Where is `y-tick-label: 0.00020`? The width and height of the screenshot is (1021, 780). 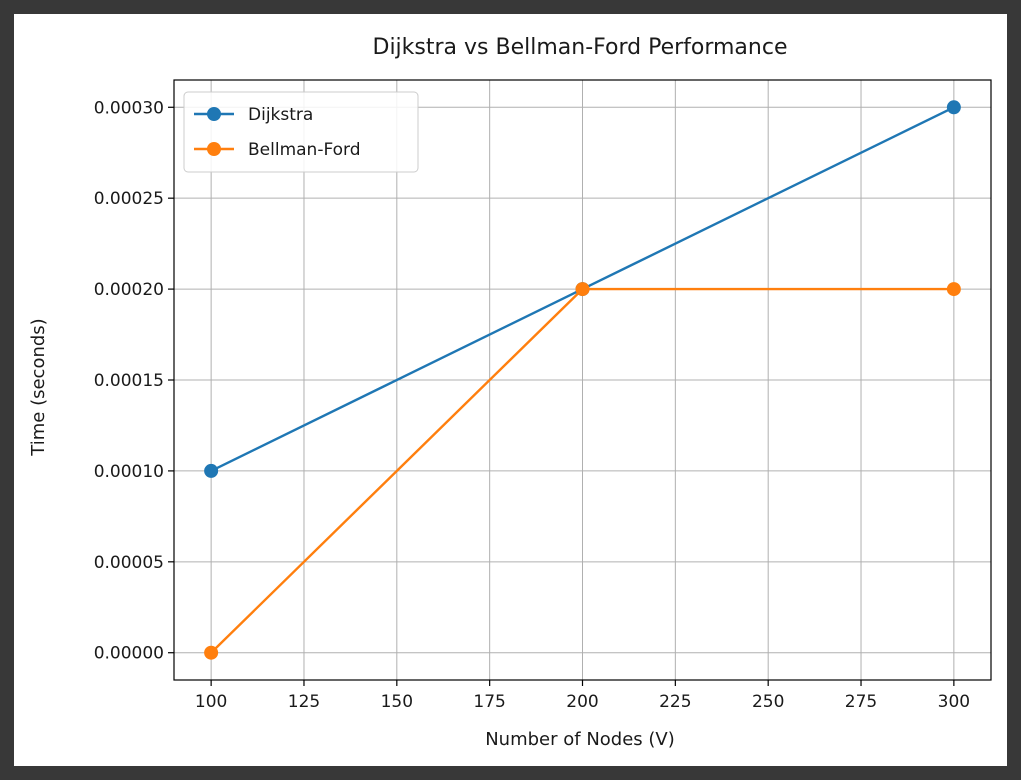 y-tick-label: 0.00020 is located at coordinates (129, 290).